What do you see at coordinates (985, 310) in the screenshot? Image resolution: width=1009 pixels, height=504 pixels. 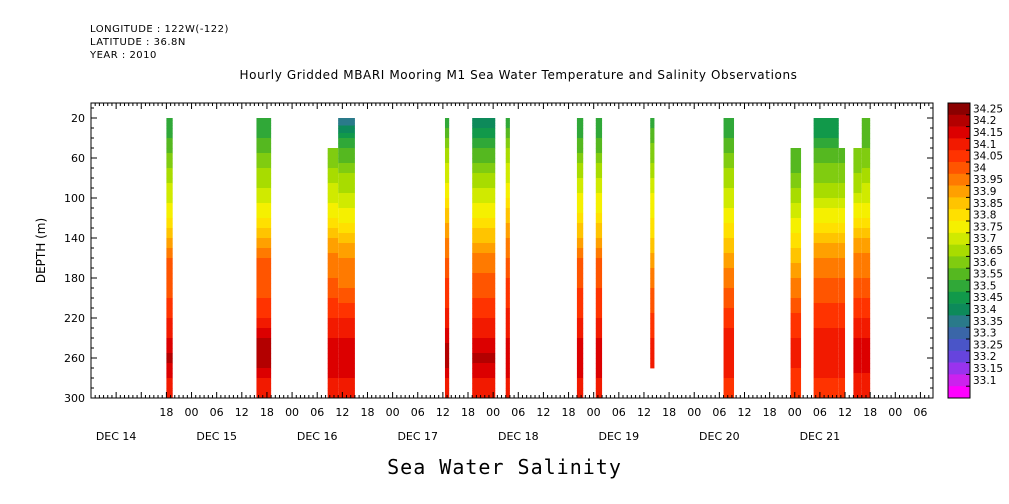 I see `legend-label: 33.4` at bounding box center [985, 310].